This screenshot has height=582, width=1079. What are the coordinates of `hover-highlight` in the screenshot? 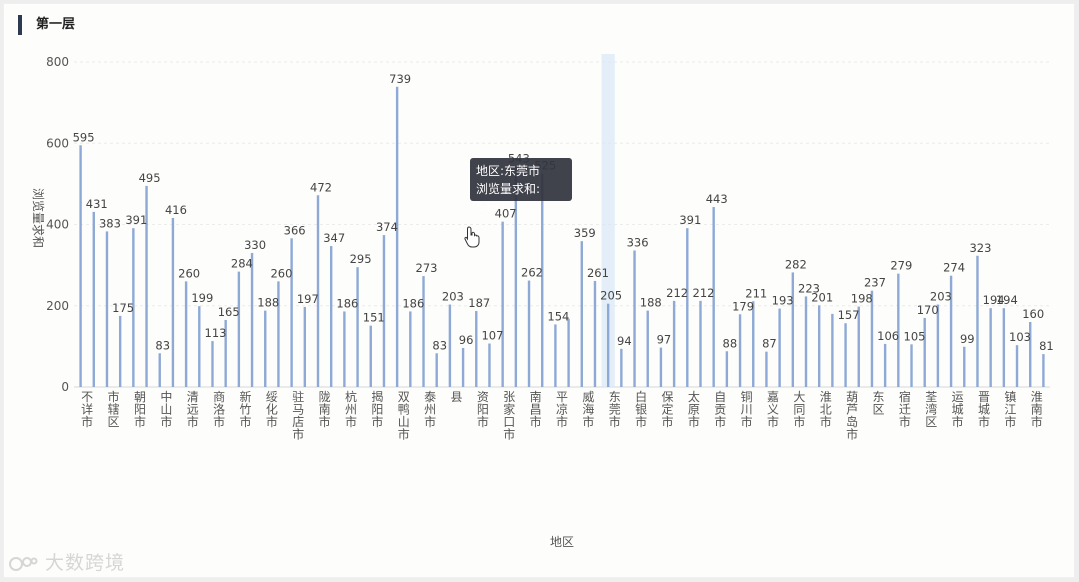 It's located at (608, 220).